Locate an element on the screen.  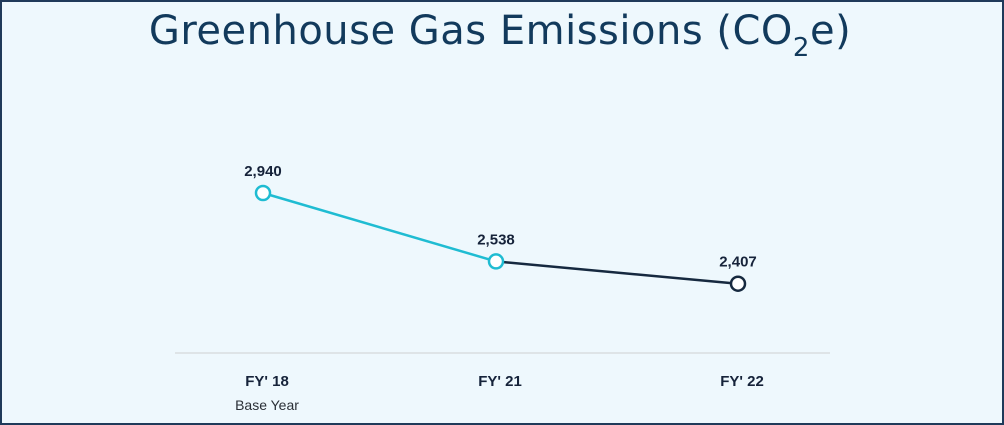
chart-title: Greenhouse Gas Emissions (CO2e) is located at coordinates (500, 35).